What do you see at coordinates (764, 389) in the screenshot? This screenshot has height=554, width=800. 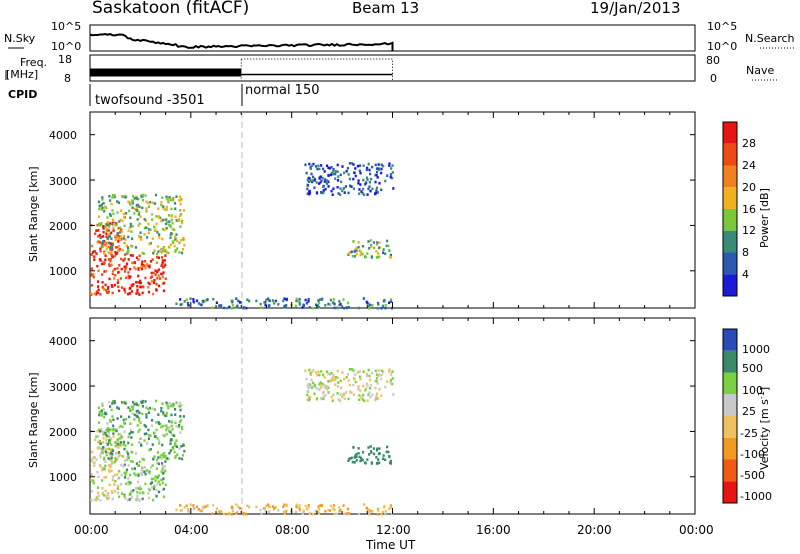 I see `velocity-cb-label-end: ]` at bounding box center [764, 389].